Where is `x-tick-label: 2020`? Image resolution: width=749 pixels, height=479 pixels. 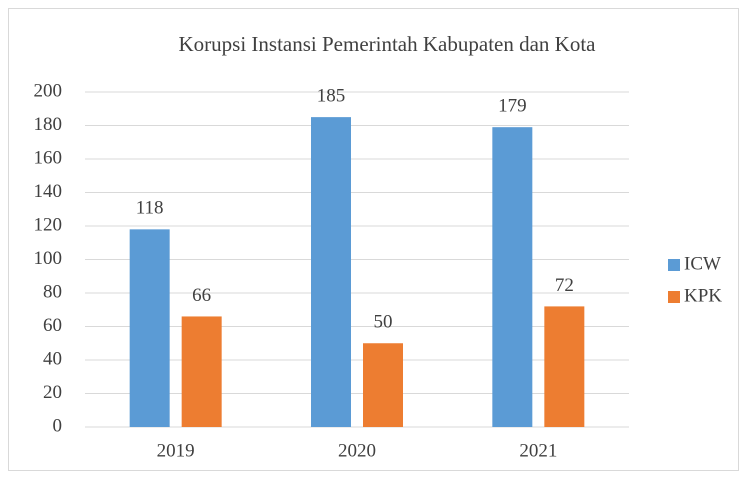
x-tick-label: 2020 is located at coordinates (357, 450).